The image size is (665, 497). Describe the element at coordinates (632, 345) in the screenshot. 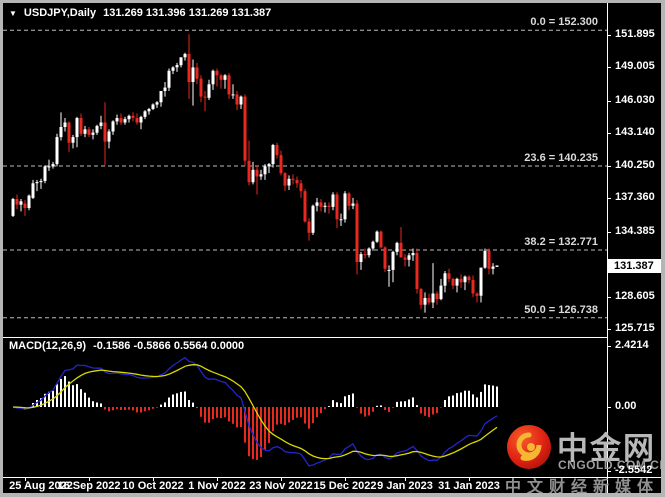

I see `macd-axis-label: 2.4214` at that location.